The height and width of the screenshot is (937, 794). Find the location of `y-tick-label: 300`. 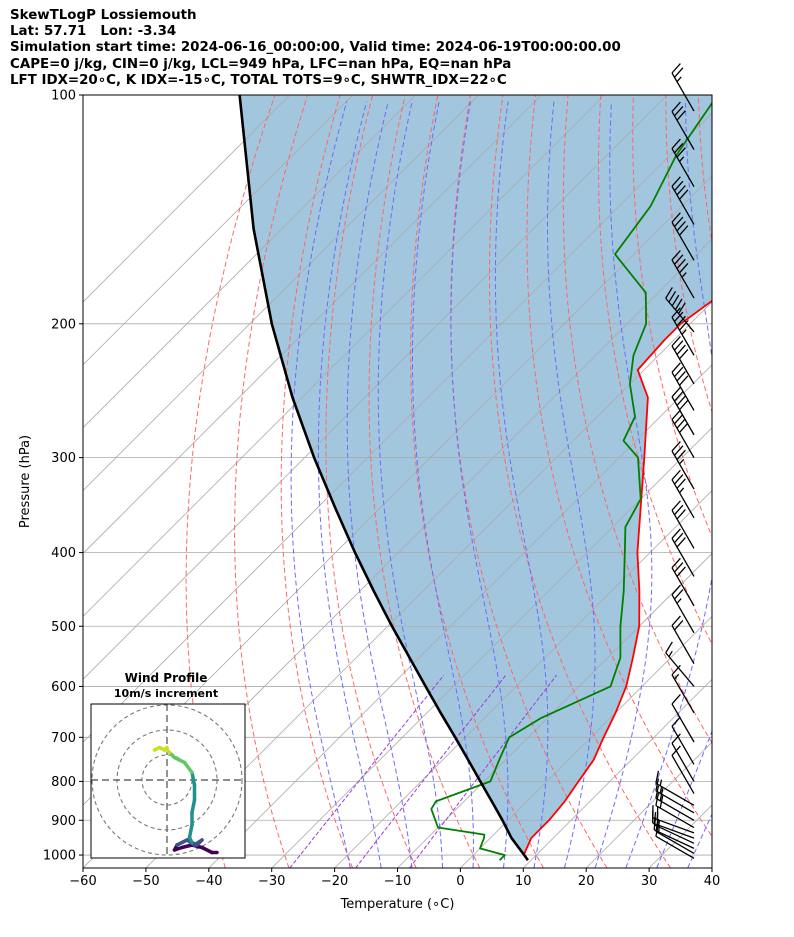

y-tick-label: 300 is located at coordinates (63, 458).